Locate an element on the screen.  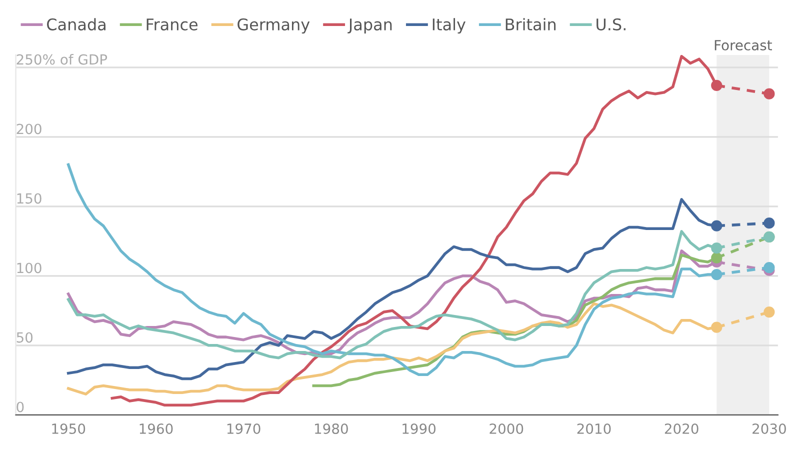
legend-label: Japan is located at coordinates (370, 26).